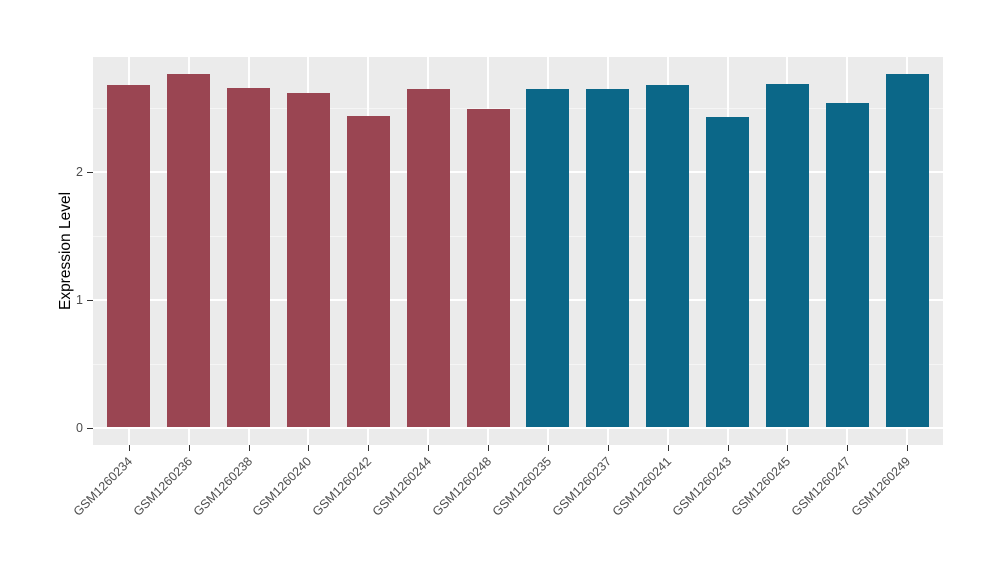  I want to click on bar-GSM1260249, so click(907, 250).